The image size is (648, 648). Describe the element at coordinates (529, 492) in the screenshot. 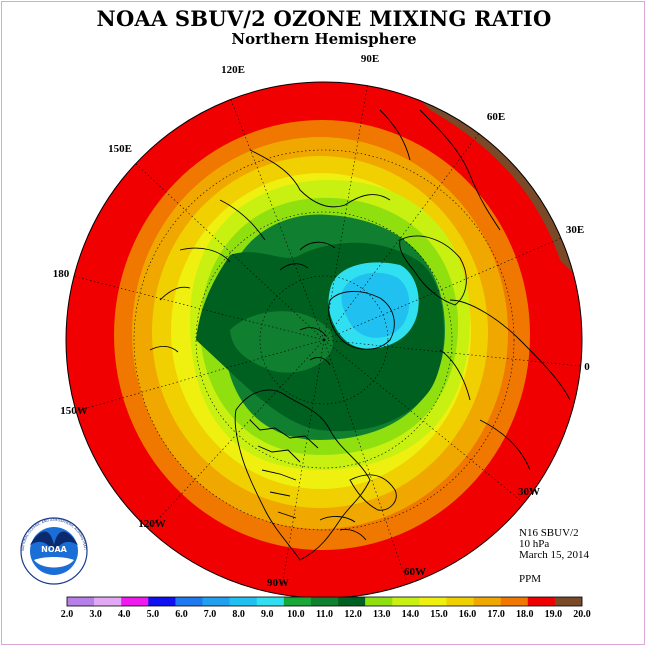

I see `lon-label-30w: 30W` at that location.